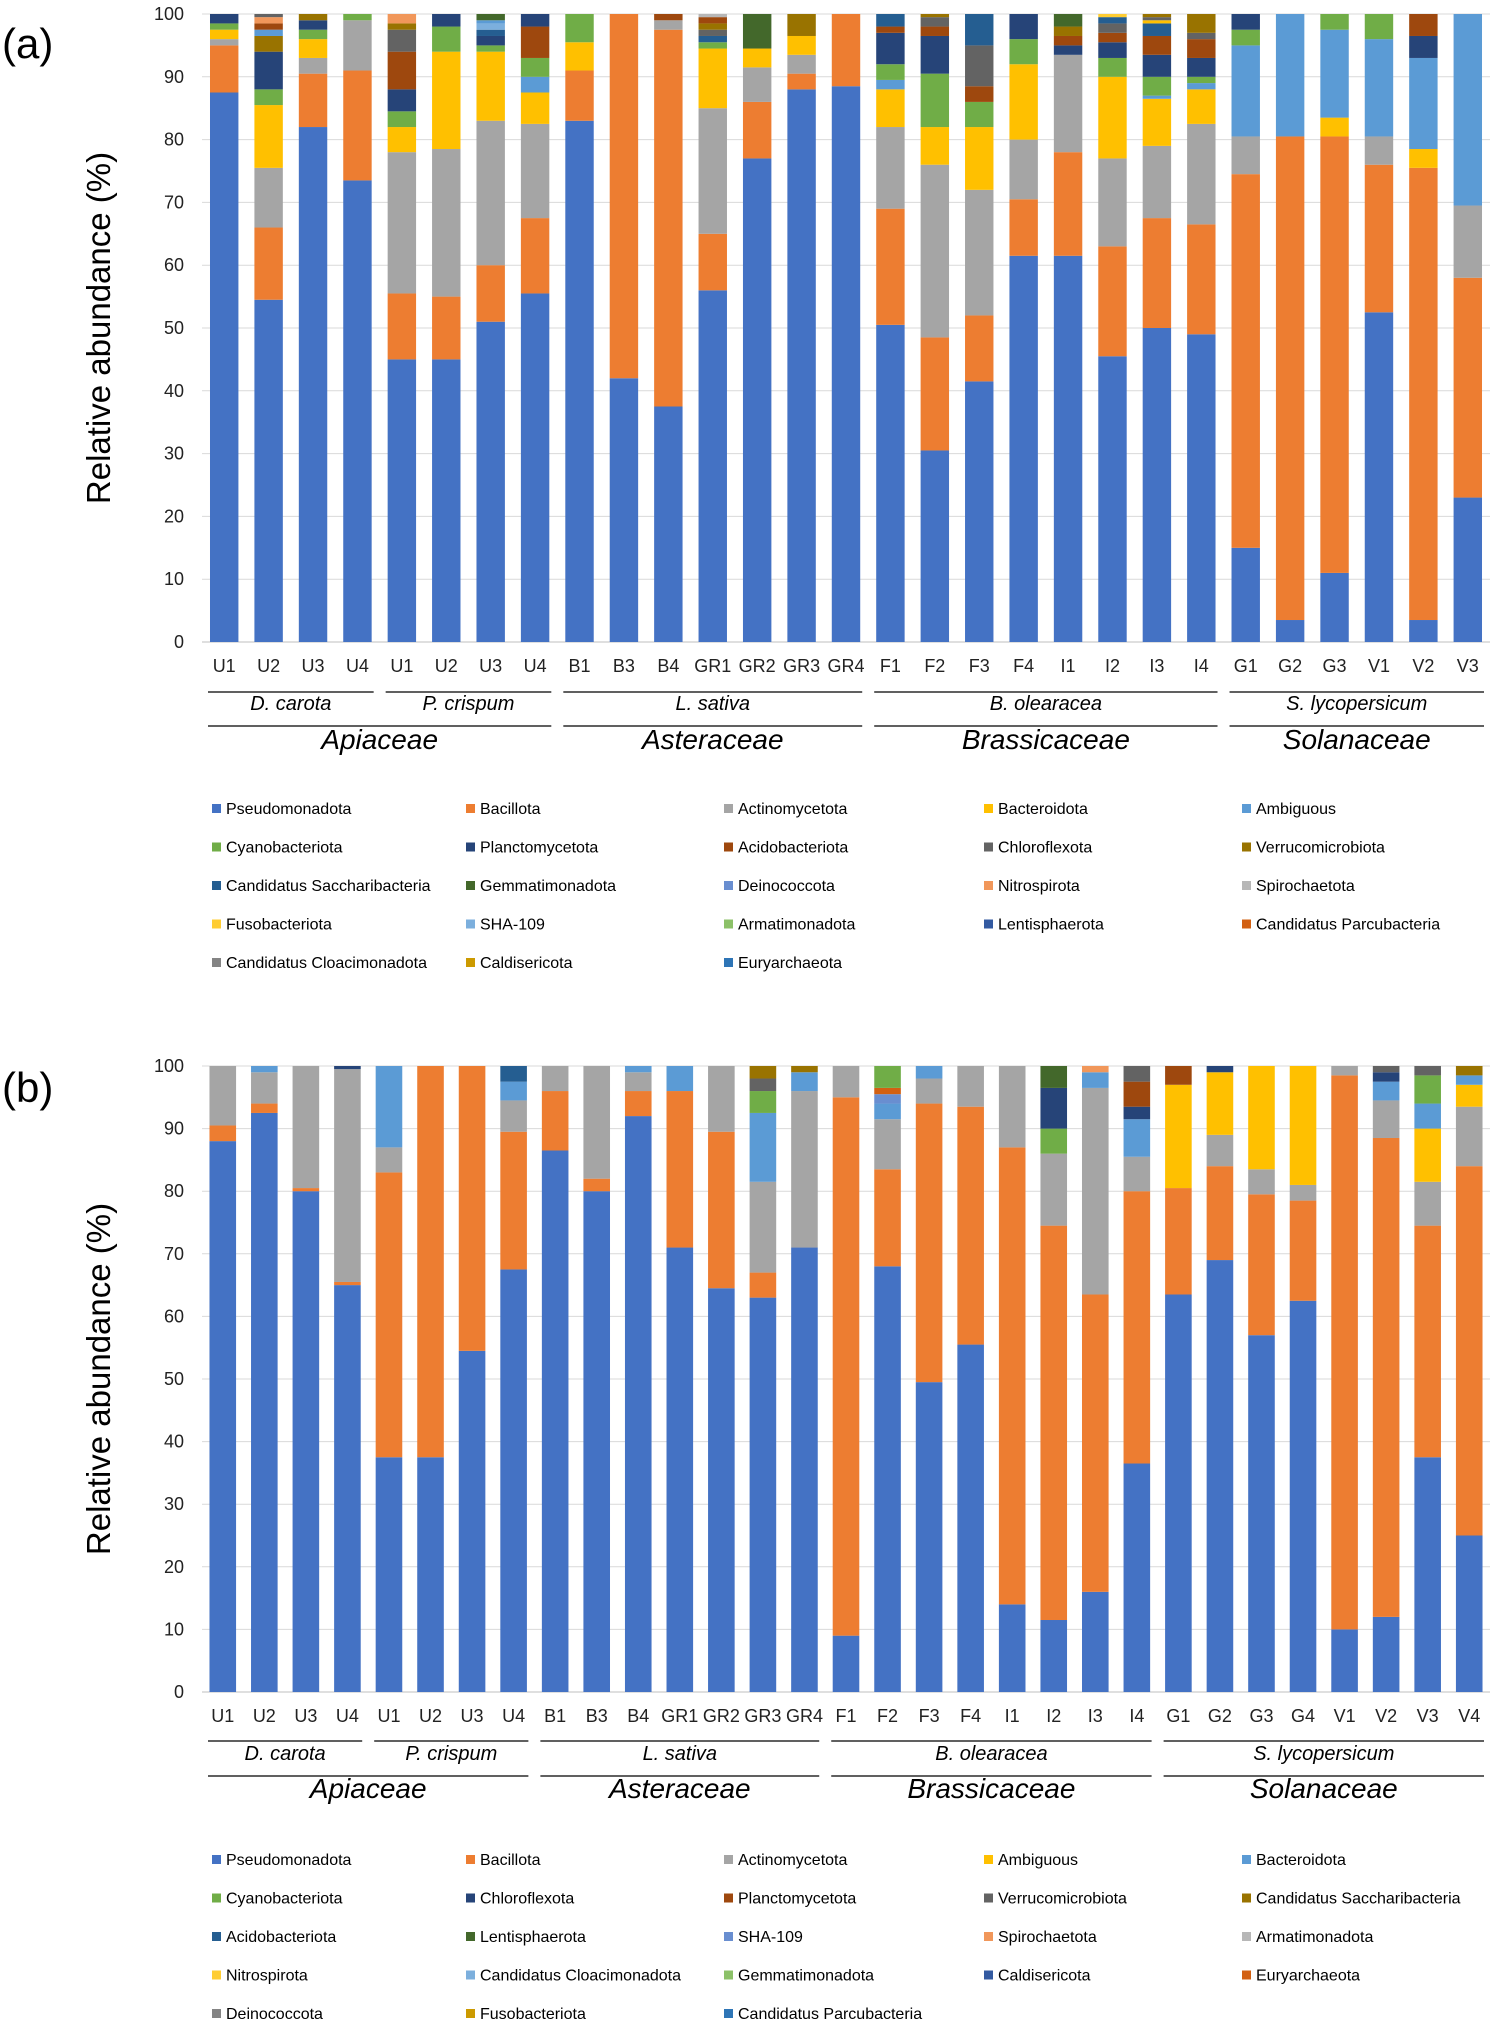 The width and height of the screenshot is (1505, 2032). I want to click on y-tick-label: 70, so click(174, 202).